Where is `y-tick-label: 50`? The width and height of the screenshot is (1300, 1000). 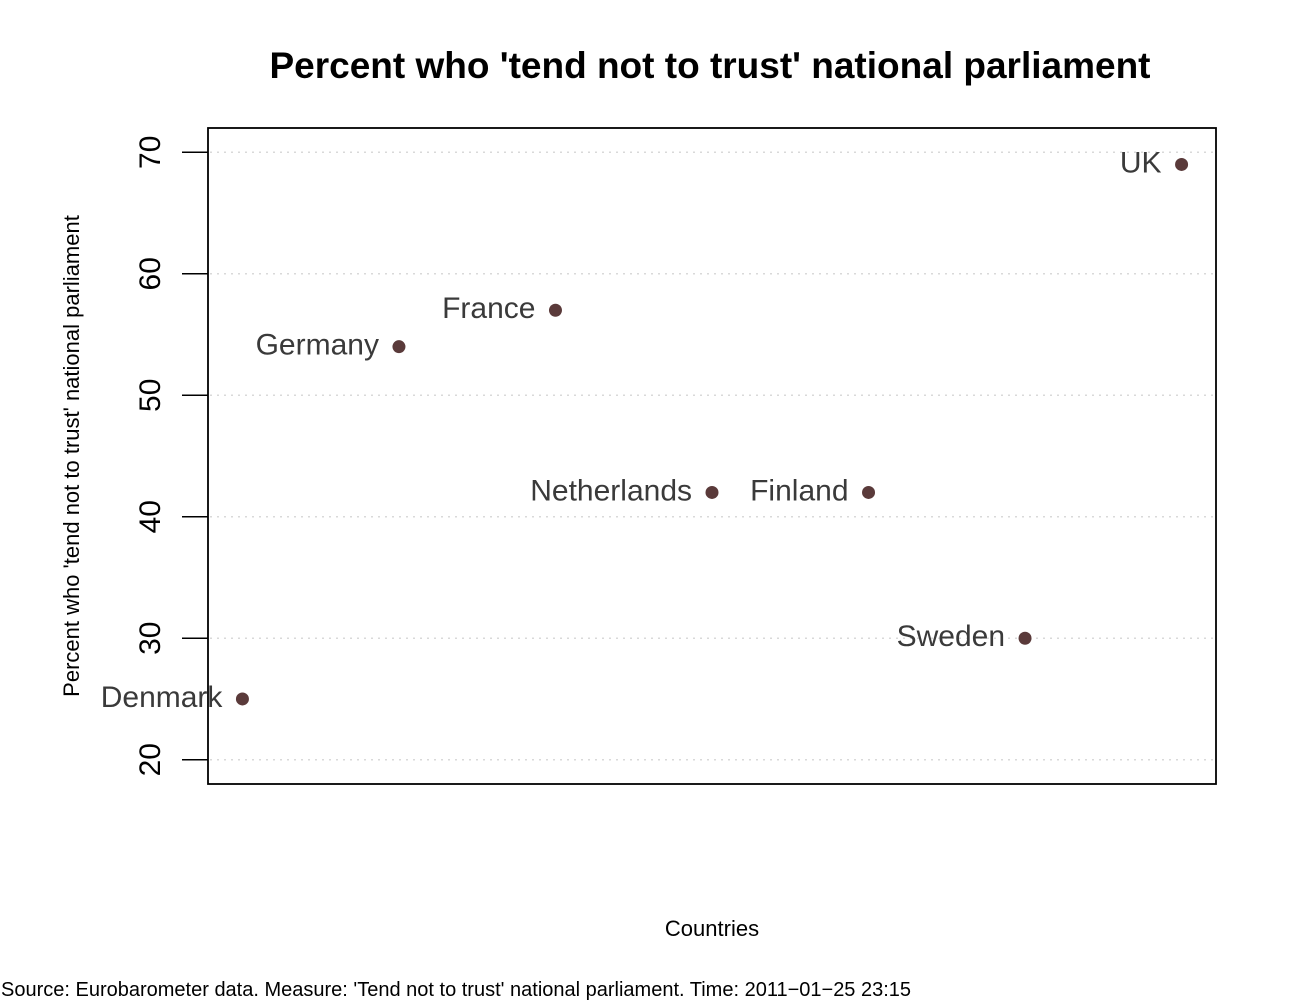
y-tick-label: 50 is located at coordinates (150, 395).